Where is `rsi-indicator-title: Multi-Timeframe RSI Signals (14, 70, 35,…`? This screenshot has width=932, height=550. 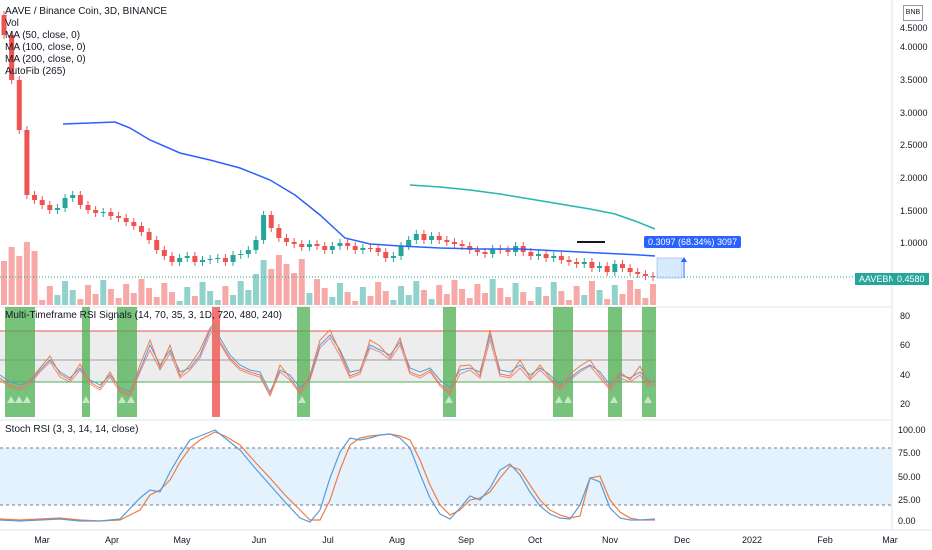 rsi-indicator-title: Multi-Timeframe RSI Signals (14, 70, 35,… is located at coordinates (143, 315).